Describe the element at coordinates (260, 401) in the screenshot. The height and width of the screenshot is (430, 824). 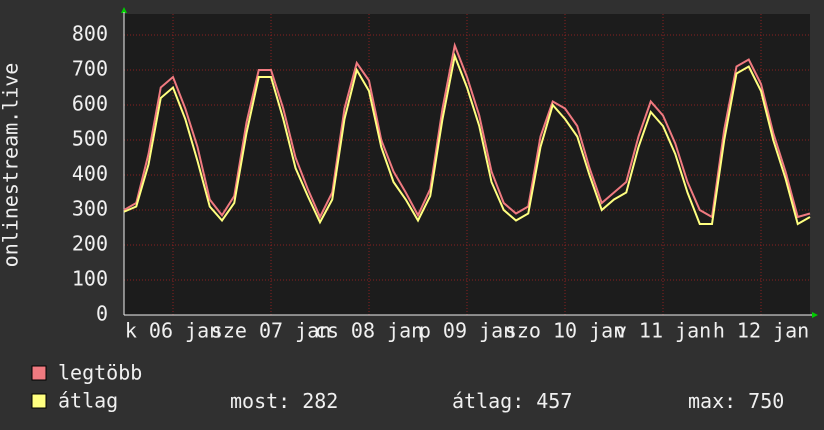
I see `stat-label: most:` at that location.